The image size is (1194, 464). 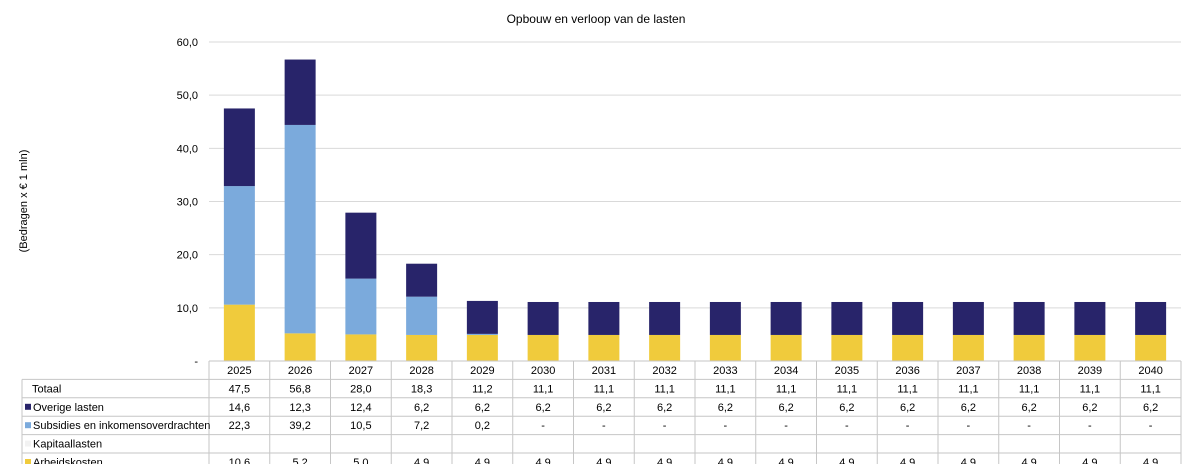 What do you see at coordinates (68, 408) in the screenshot?
I see `table-row-label: Overige lasten` at bounding box center [68, 408].